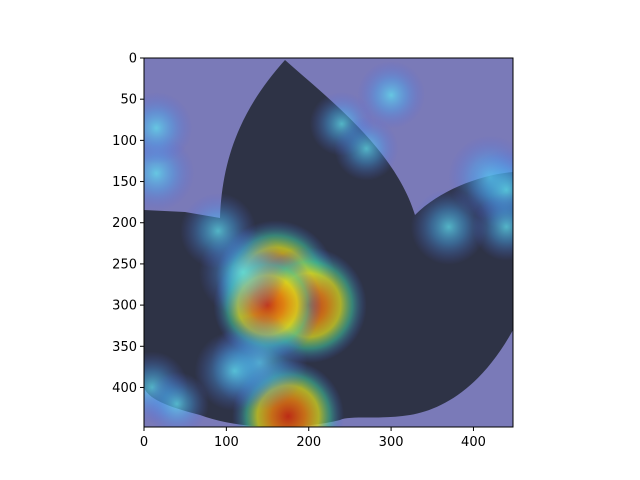 The width and height of the screenshot is (640, 480). I want to click on x-axis: 0 100 200 300 400, so click(313, 438).